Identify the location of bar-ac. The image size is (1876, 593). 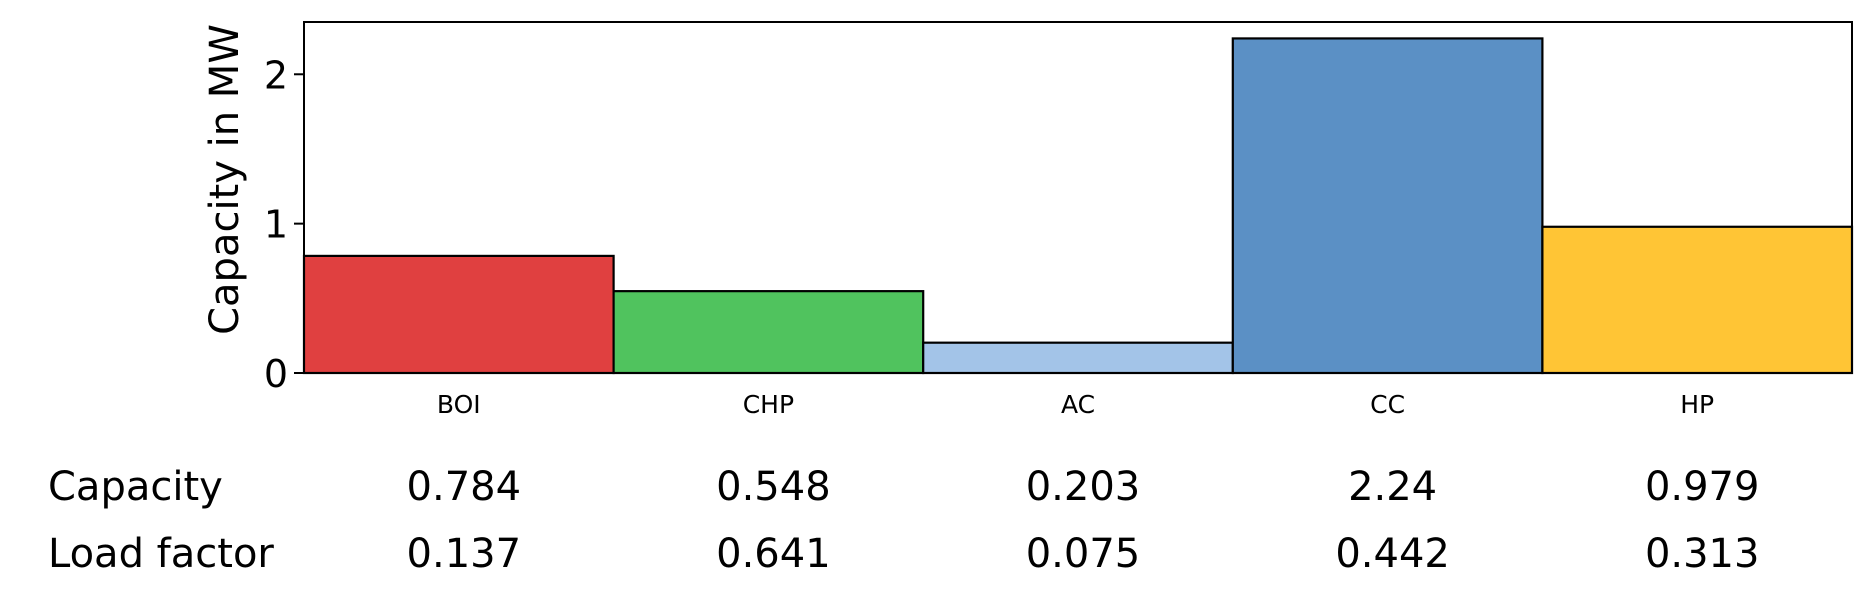
(1078, 358).